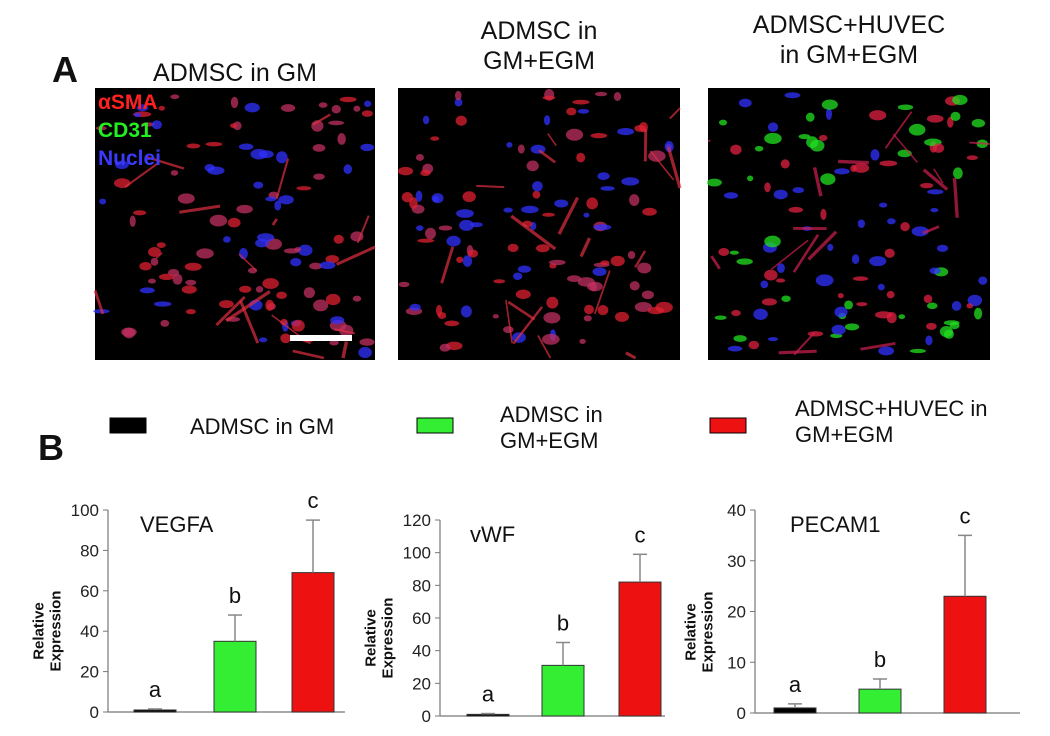 Image resolution: width=1050 pixels, height=736 pixels. I want to click on chart-title: vWF, so click(492, 534).